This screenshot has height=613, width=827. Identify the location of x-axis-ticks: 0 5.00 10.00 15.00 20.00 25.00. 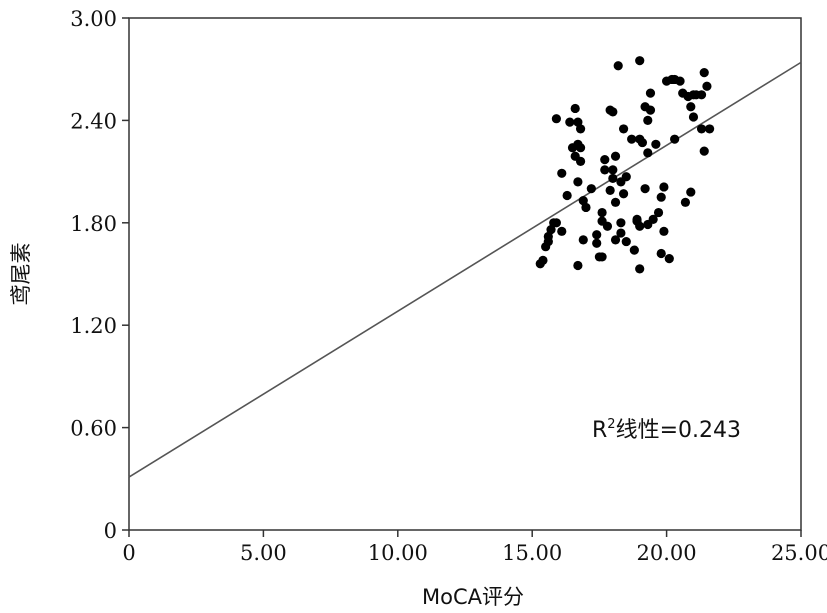
(474, 547).